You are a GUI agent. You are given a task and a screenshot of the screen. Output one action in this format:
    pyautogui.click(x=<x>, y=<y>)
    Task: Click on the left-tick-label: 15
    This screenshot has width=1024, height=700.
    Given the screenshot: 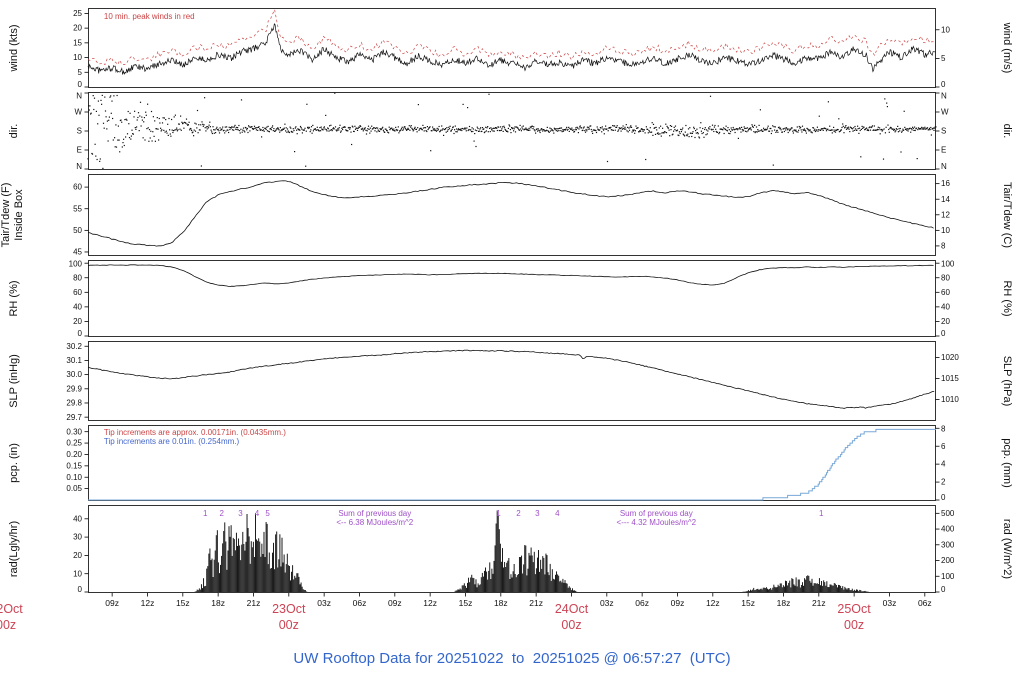 What is the action you would take?
    pyautogui.click(x=77, y=42)
    